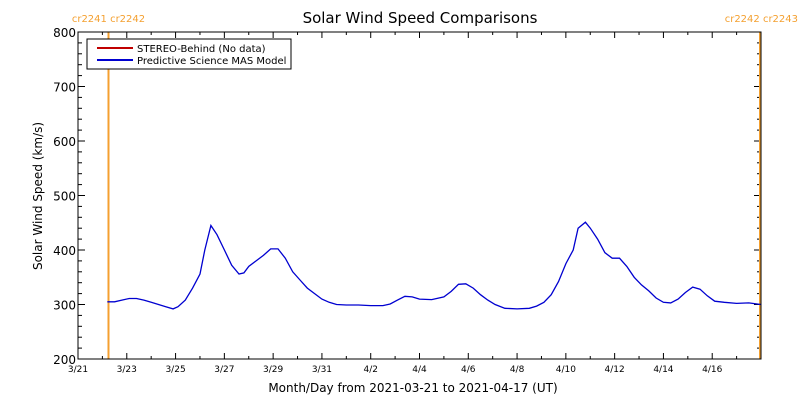  Describe the element at coordinates (201, 49) in the screenshot. I see `legend-label-stereo-behind: STEREO-Behind (No data)` at that location.